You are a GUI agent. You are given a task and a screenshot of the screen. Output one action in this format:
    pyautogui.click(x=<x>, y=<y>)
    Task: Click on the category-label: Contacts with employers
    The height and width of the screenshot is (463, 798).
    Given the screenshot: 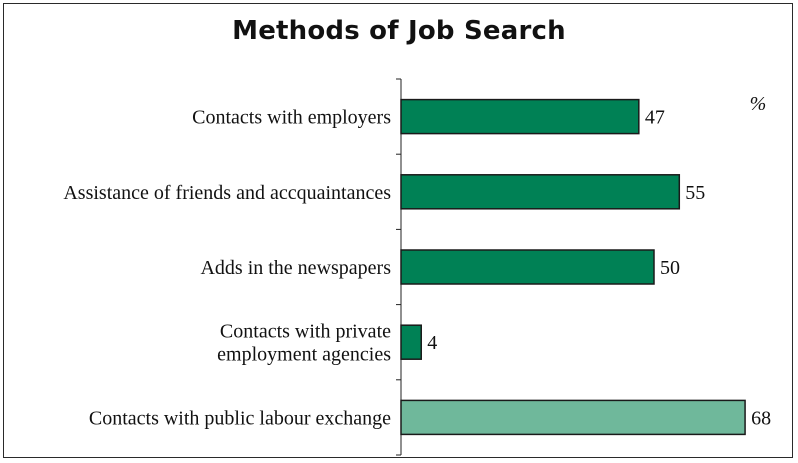 What is the action you would take?
    pyautogui.click(x=291, y=118)
    